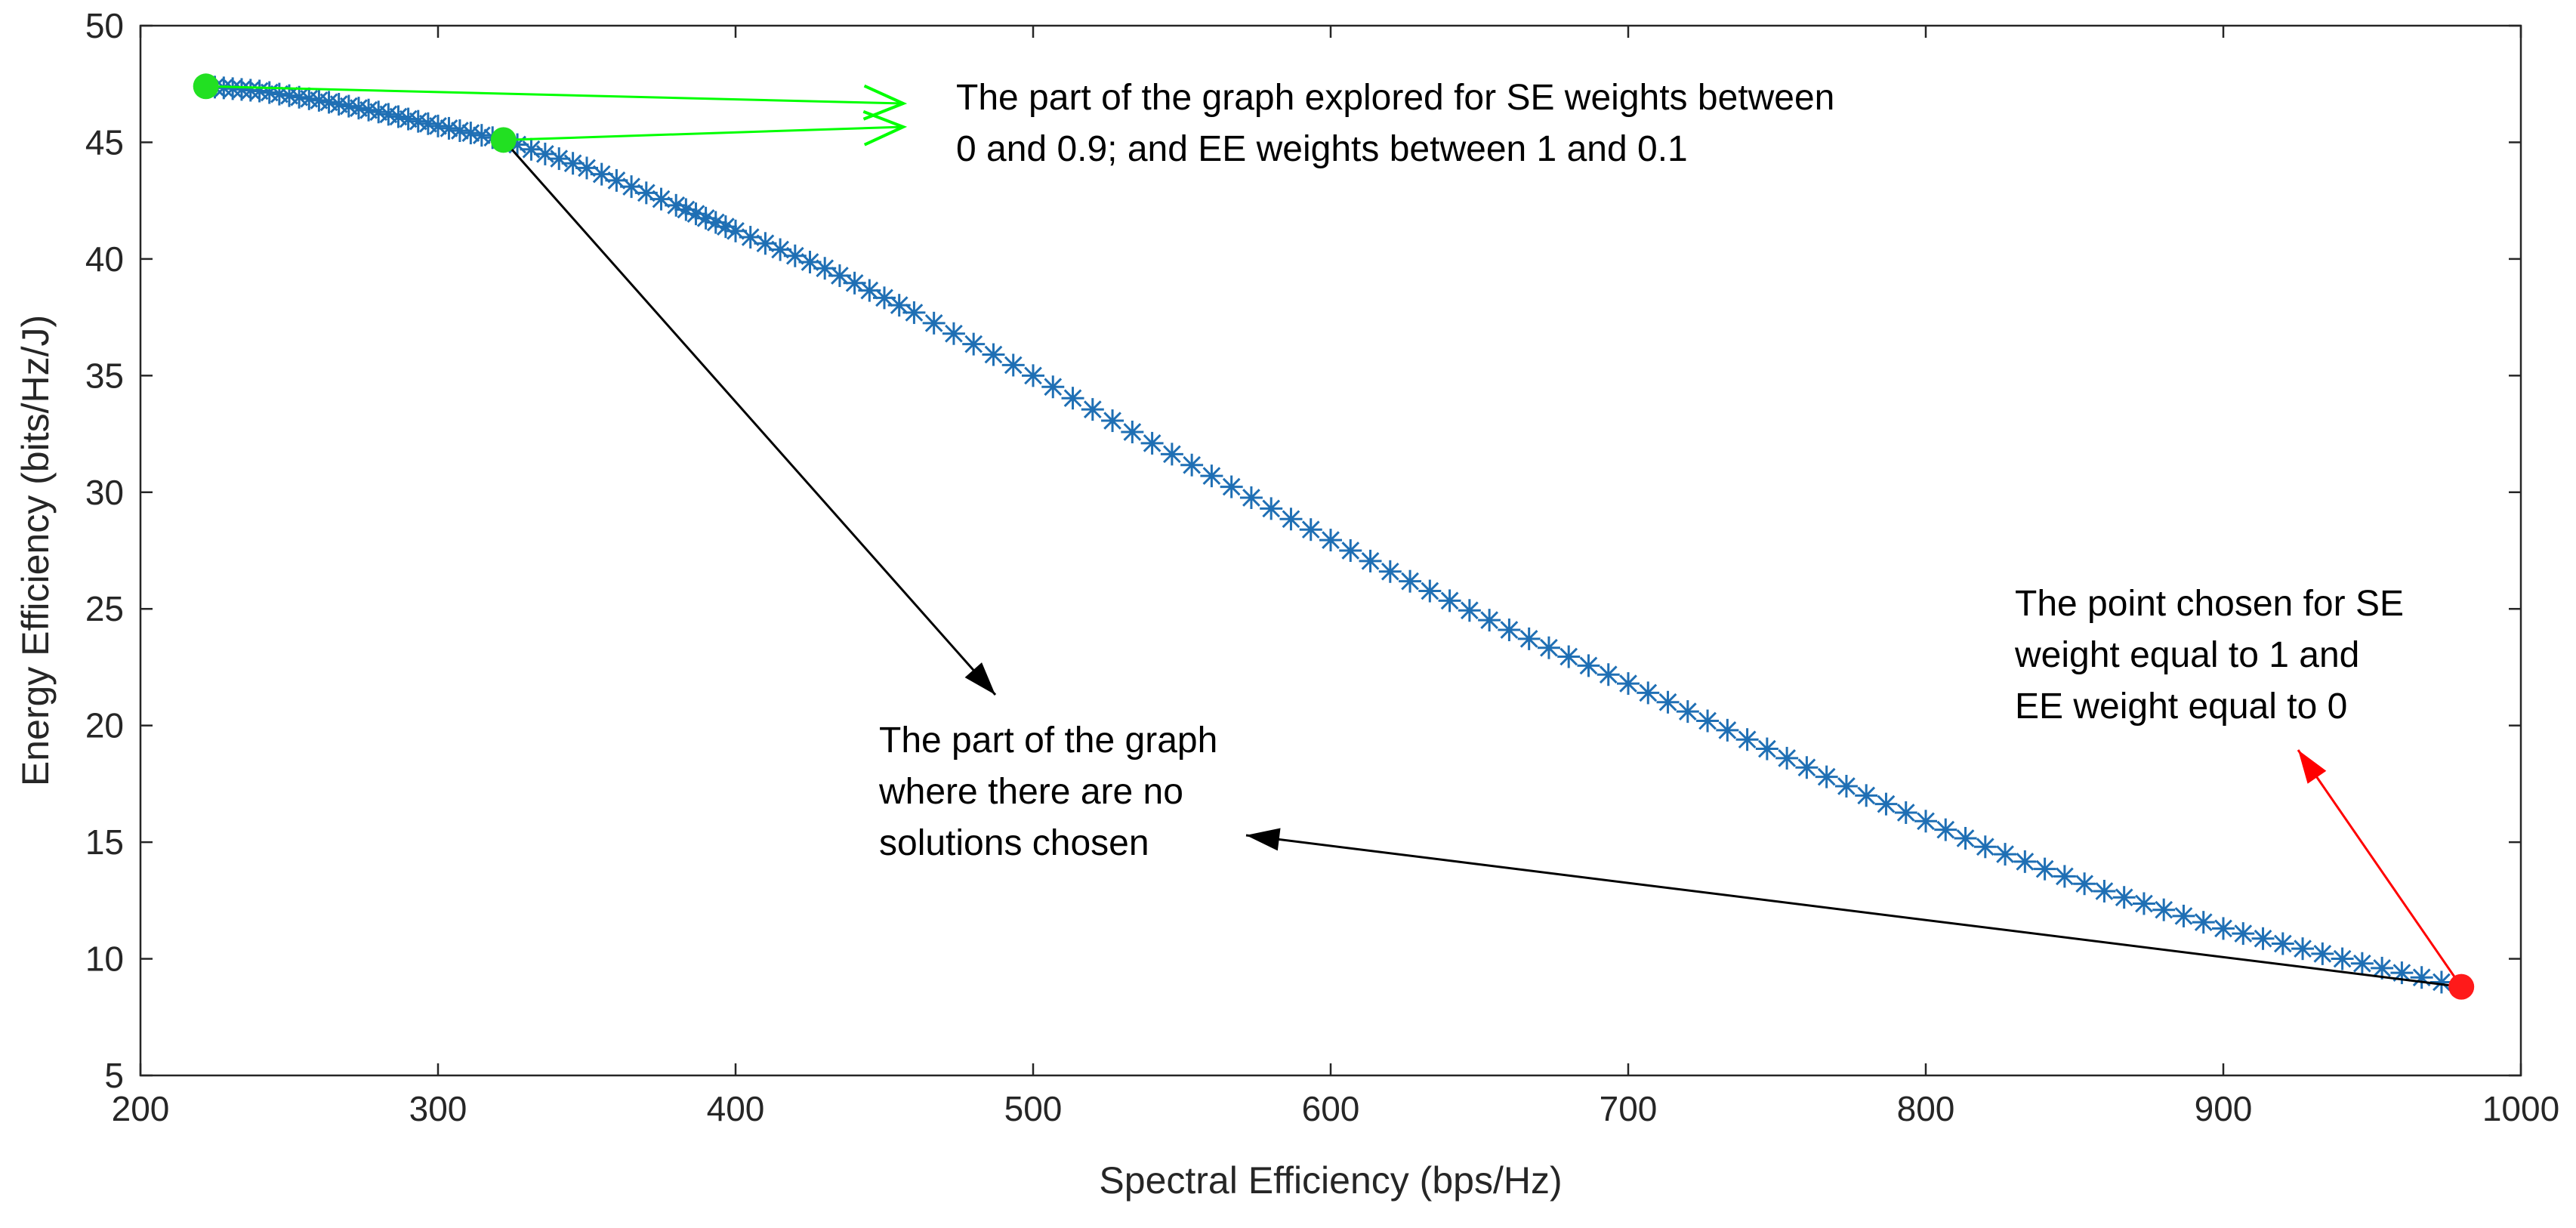 This screenshot has width=2576, height=1228. Describe the element at coordinates (2461, 986) in the screenshot. I see `se-weight-1-point` at that location.